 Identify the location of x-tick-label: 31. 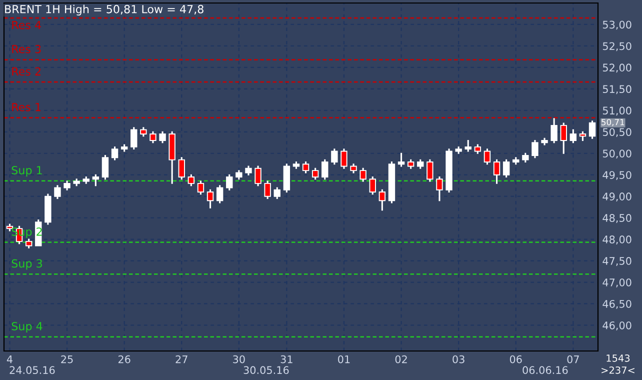
(286, 359).